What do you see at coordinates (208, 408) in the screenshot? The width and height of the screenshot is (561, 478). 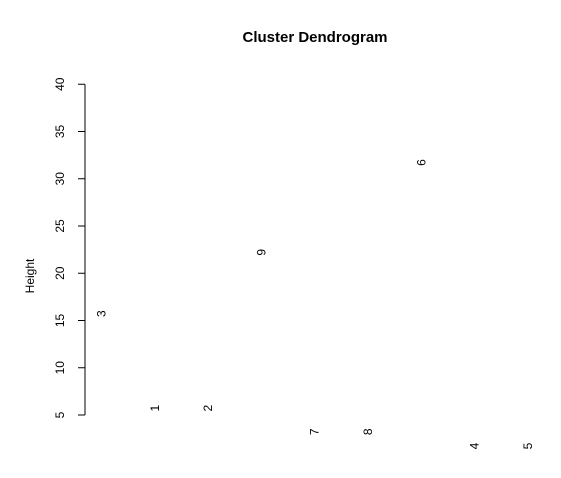 I see `leaf-label-2: 2` at bounding box center [208, 408].